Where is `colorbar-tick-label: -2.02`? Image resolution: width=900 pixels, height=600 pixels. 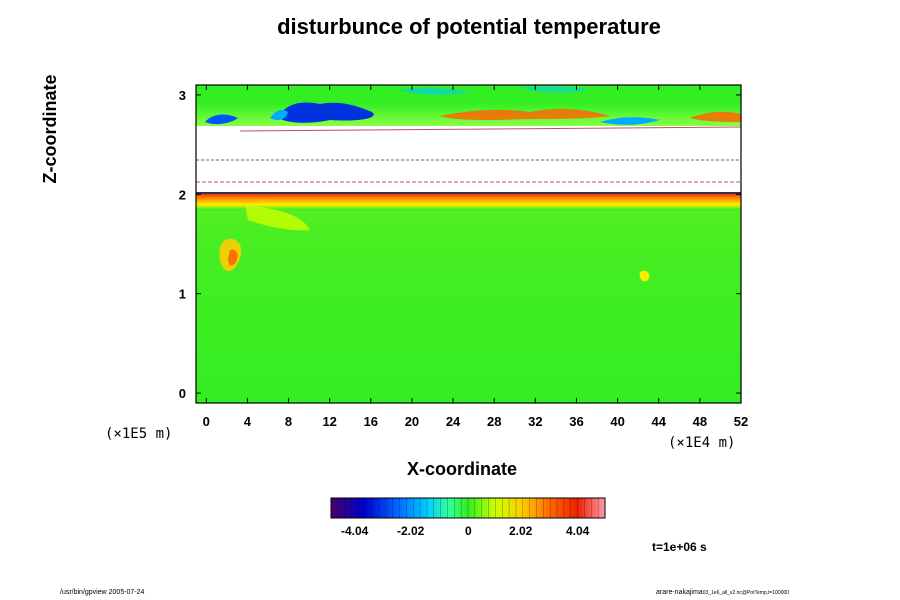 colorbar-tick-label: -2.02 is located at coordinates (411, 531).